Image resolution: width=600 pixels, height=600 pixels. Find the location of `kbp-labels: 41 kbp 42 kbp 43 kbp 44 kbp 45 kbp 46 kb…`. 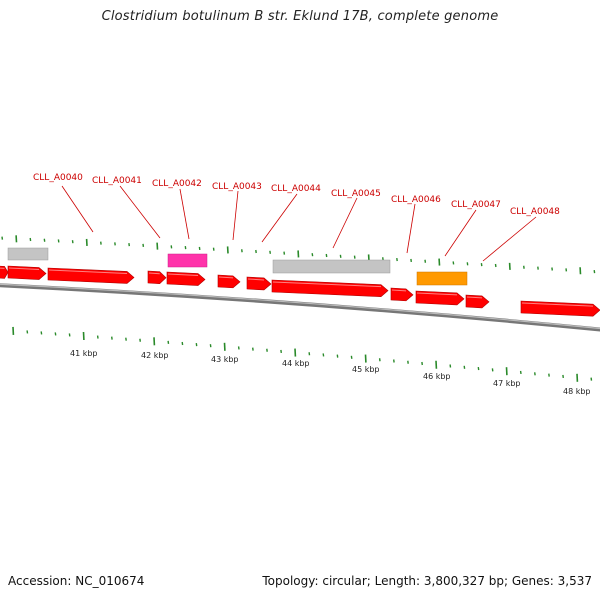

kbp-labels: 41 kbp 42 kbp 43 kbp 44 kbp 45 kbp 46 kb… is located at coordinates (330, 372).